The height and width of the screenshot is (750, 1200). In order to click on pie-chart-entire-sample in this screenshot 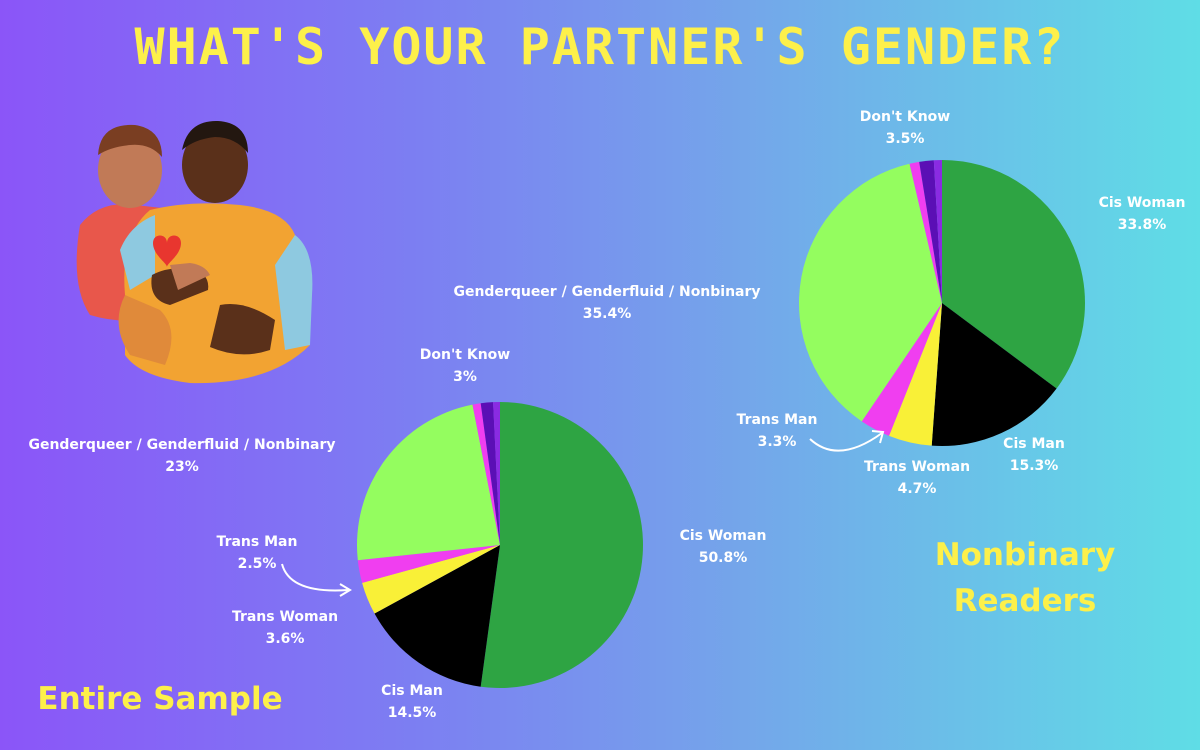, I will do `click(500, 545)`.